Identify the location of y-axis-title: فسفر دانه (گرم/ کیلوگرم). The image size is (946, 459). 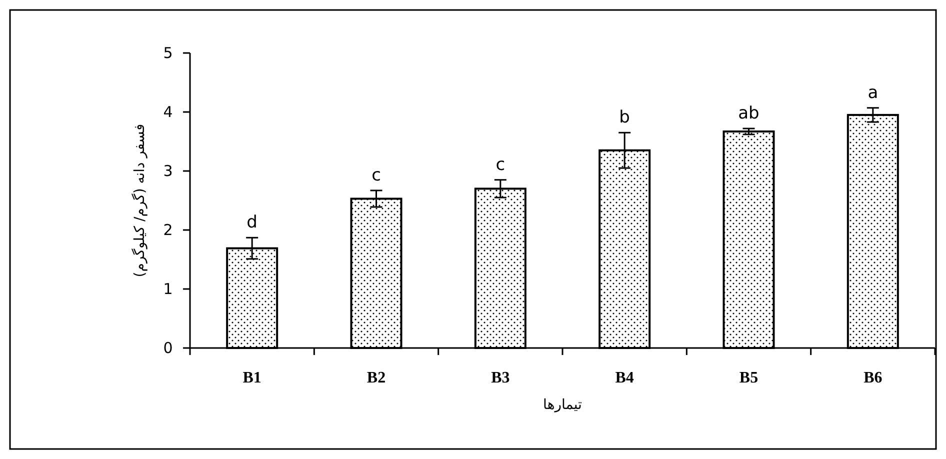
(139, 201).